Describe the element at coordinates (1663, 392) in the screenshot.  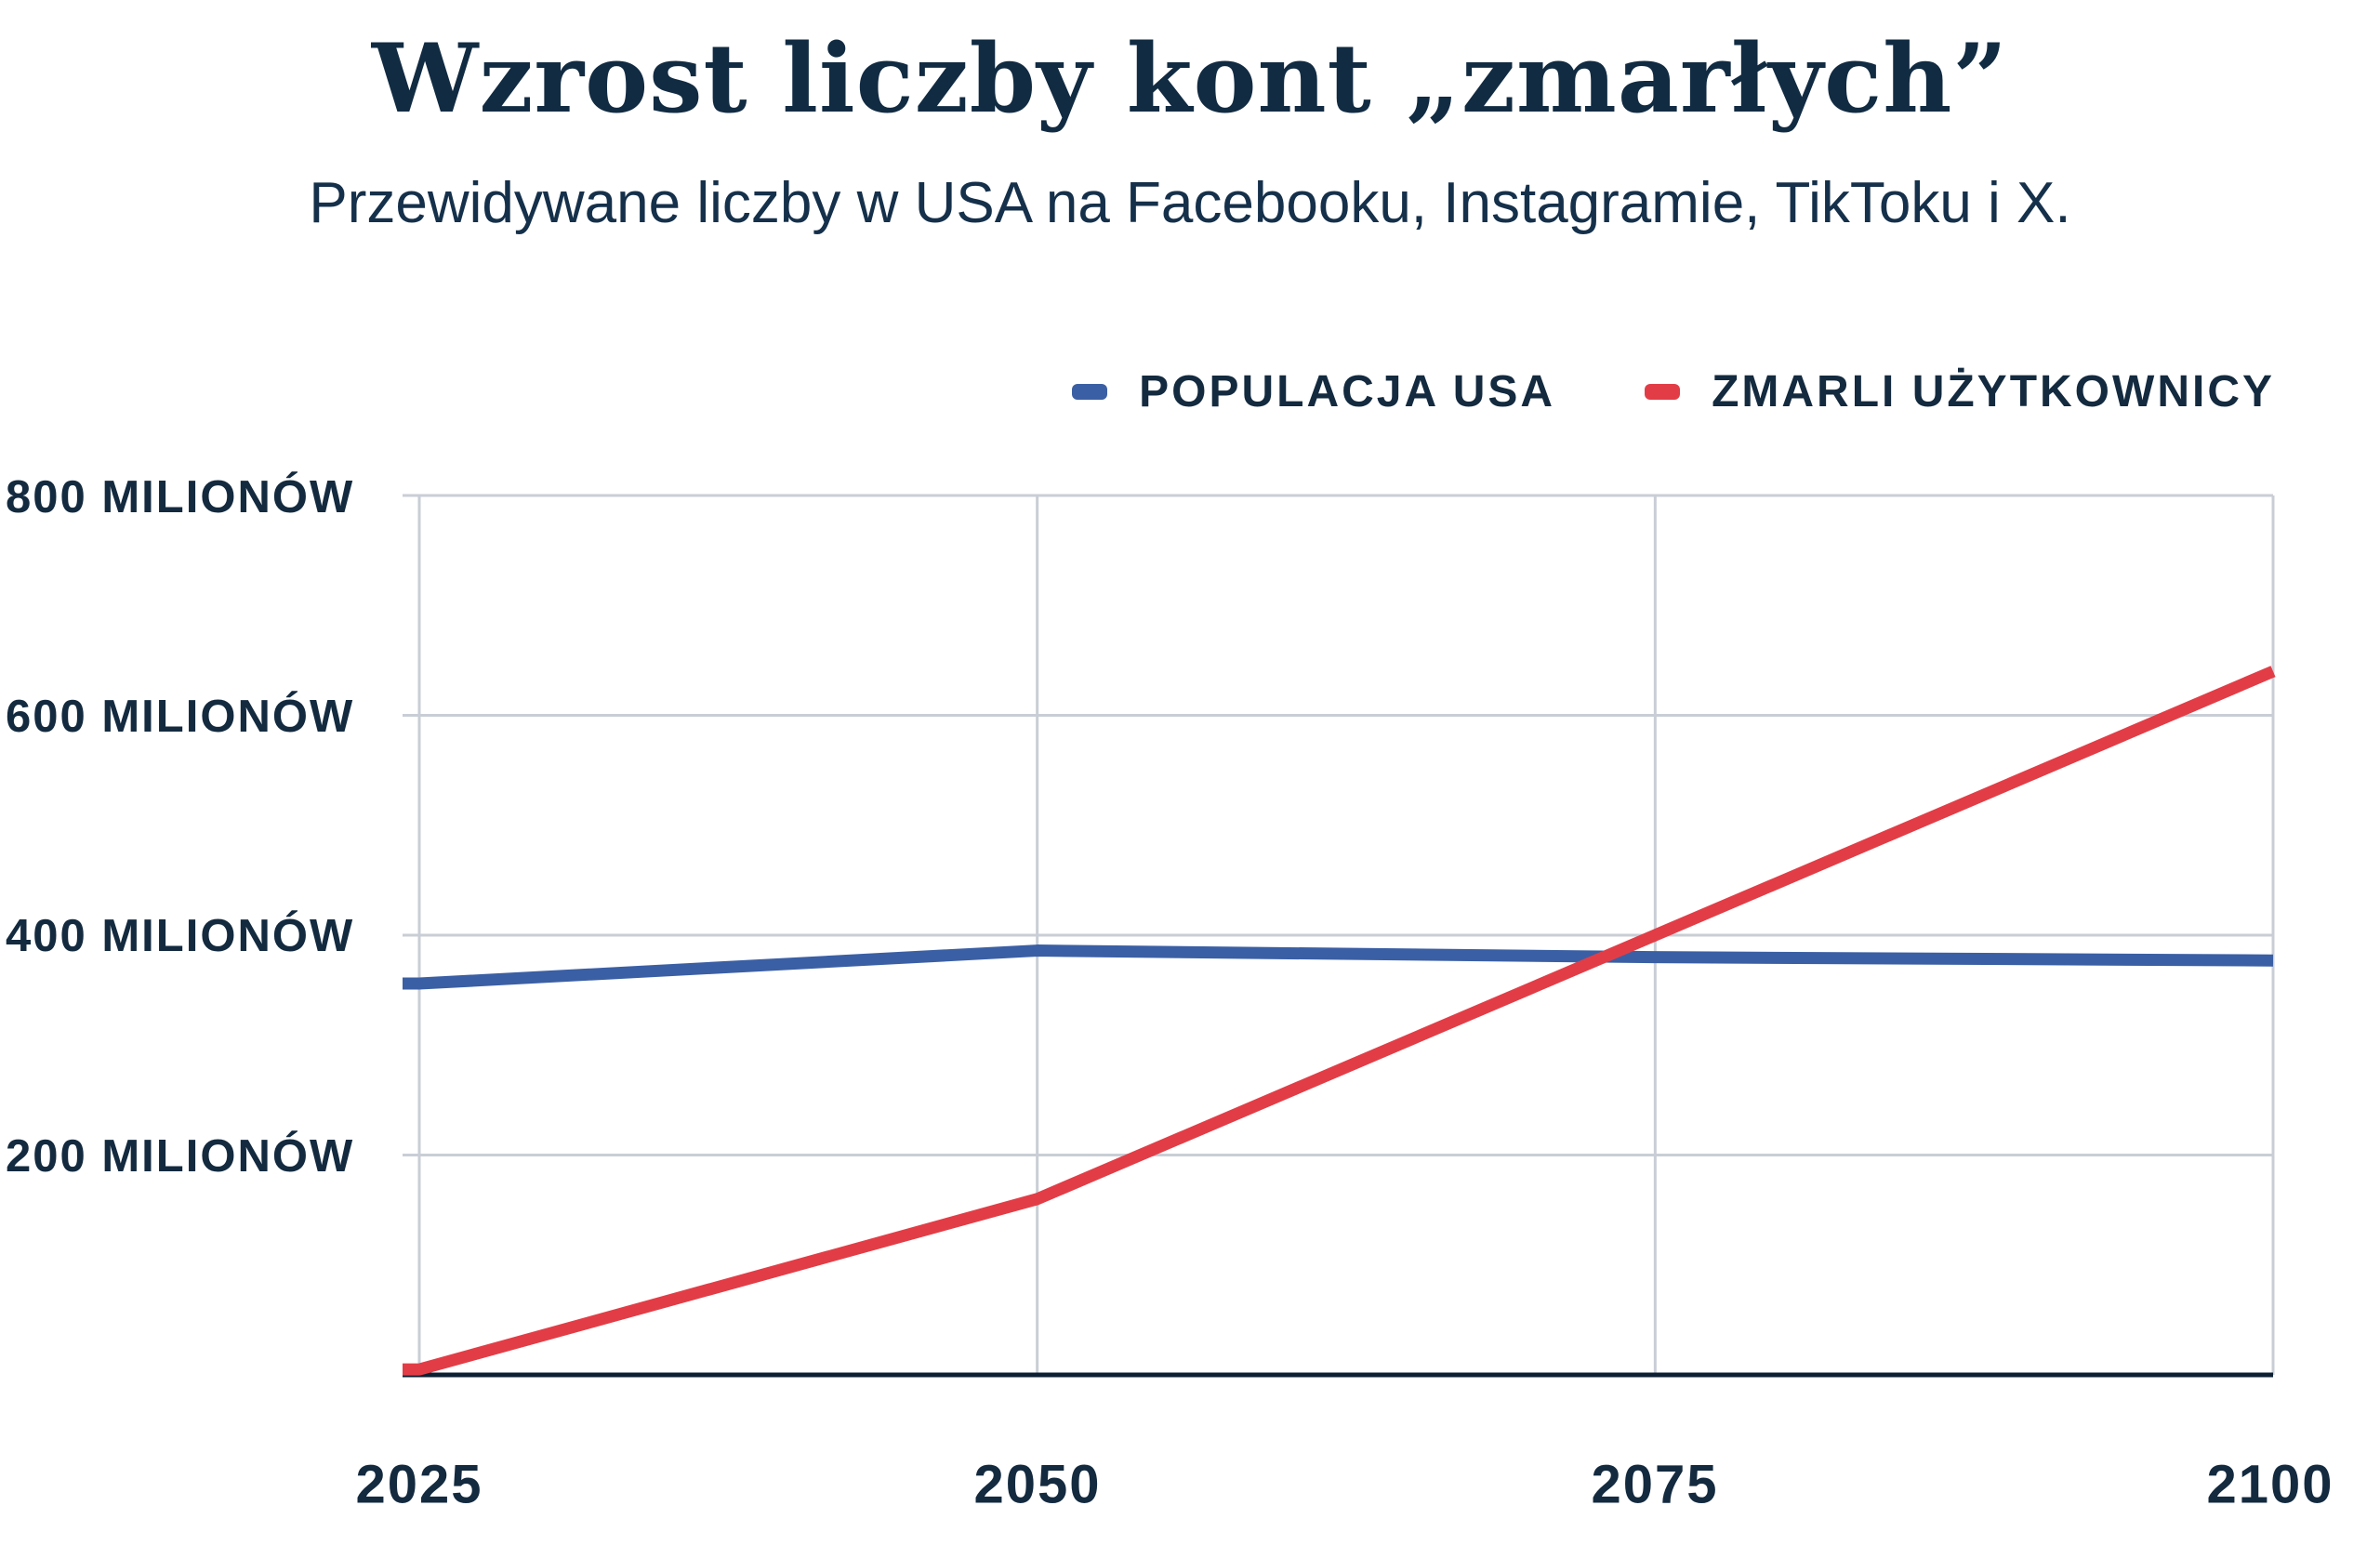
I see `deceased-swatch-icon` at that location.